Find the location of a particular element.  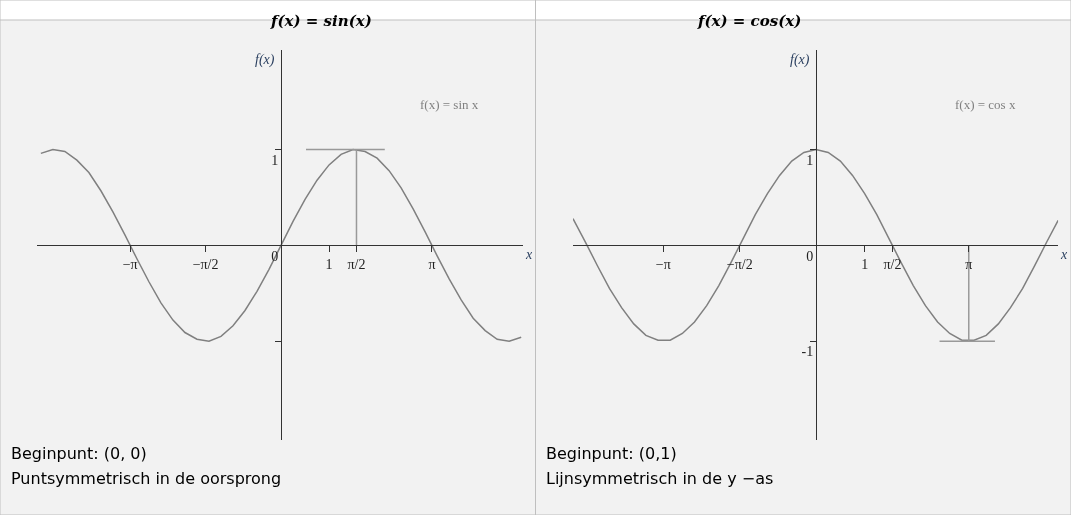

text: f(x) = cos x is located at coordinates (985, 104).